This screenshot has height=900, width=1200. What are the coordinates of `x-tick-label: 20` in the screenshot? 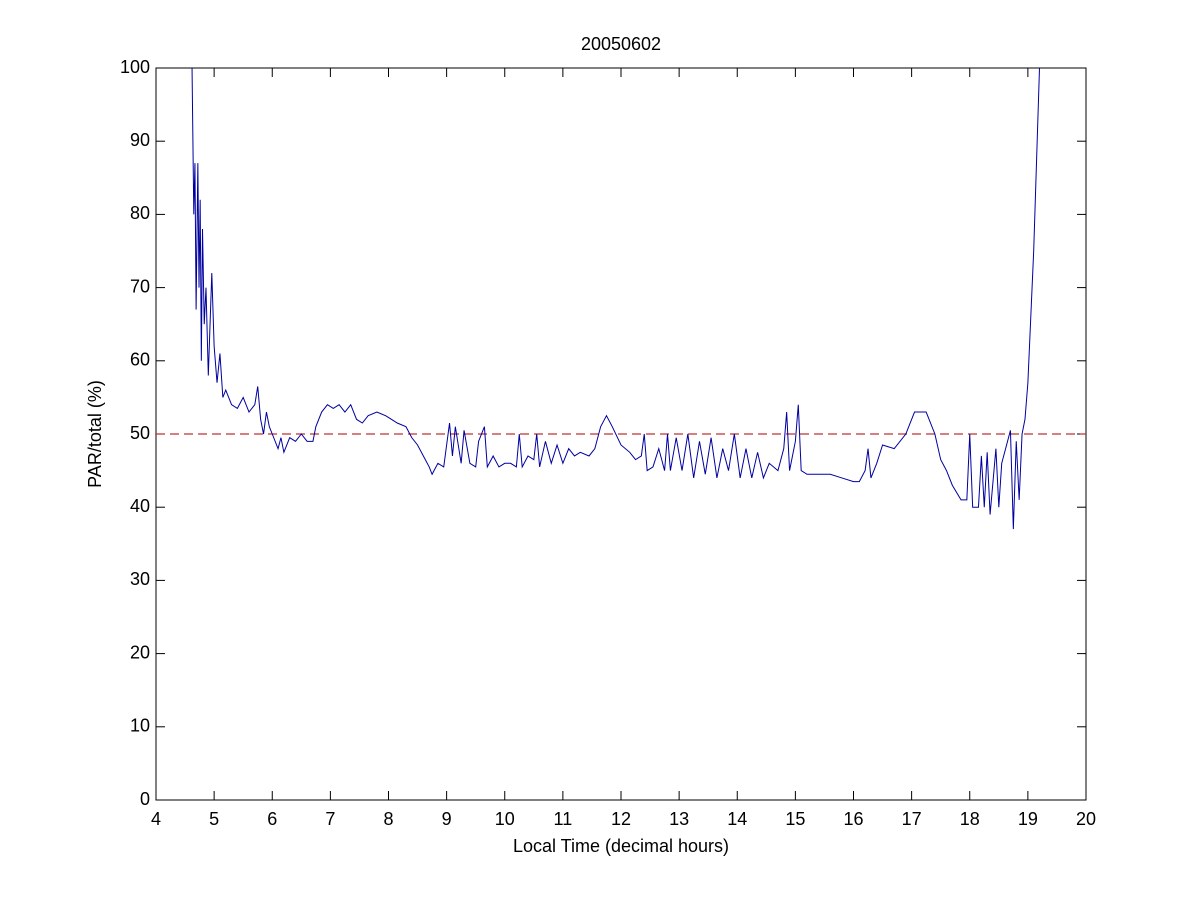 It's located at (1086, 819).